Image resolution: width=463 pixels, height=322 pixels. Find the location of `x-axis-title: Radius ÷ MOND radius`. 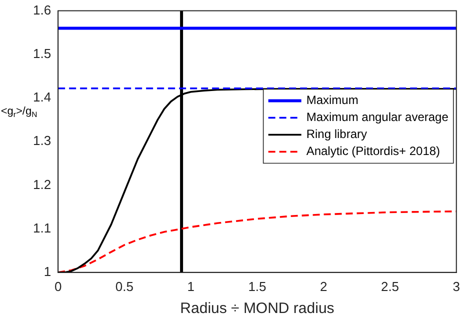

x-axis-title: Radius ÷ MOND radius is located at coordinates (257, 309).